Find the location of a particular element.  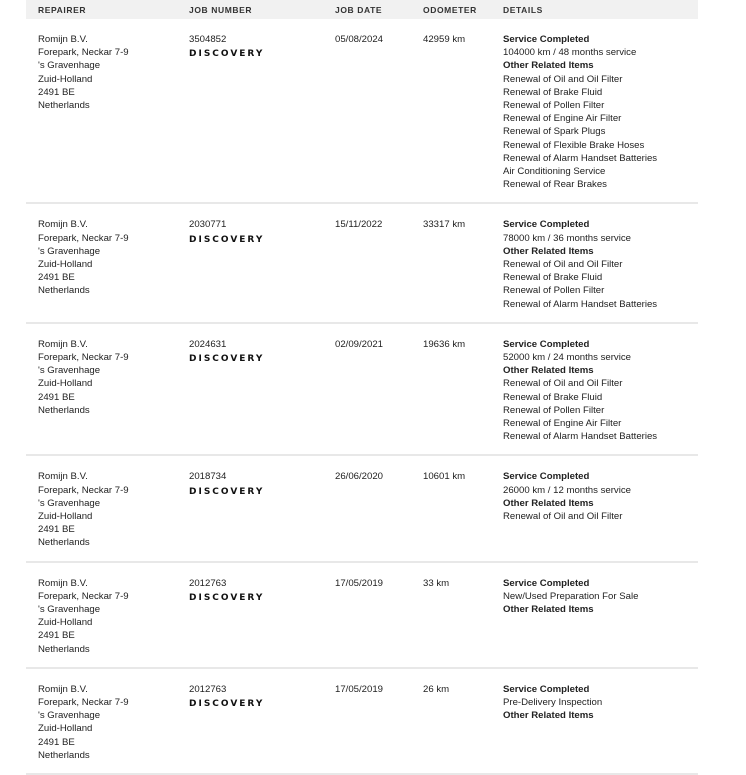

job-number-cell: 3504852 DISCOVERY is located at coordinates (226, 47).